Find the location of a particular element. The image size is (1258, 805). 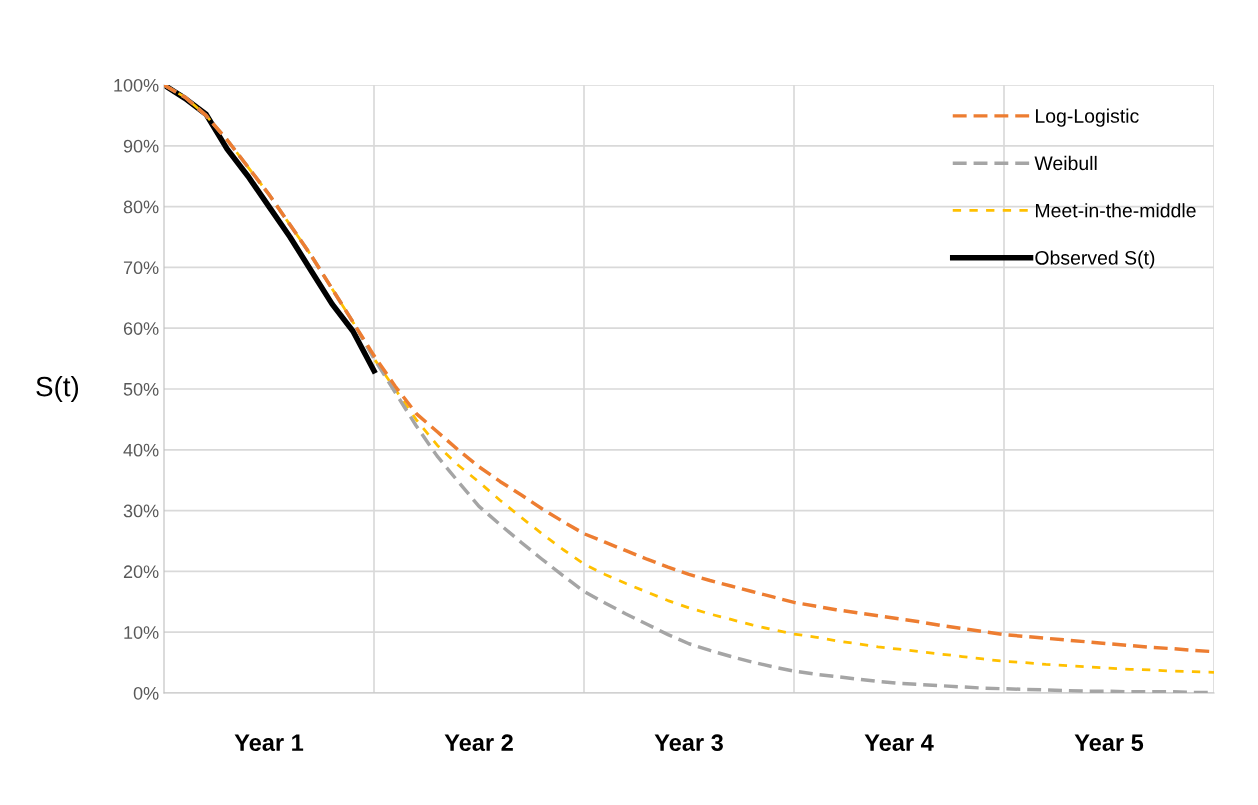

y-tick-label: 0% is located at coordinates (146, 693).